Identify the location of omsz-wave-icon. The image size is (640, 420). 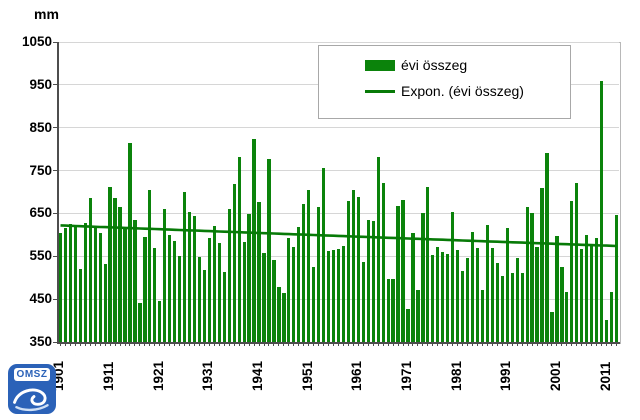
(31, 400).